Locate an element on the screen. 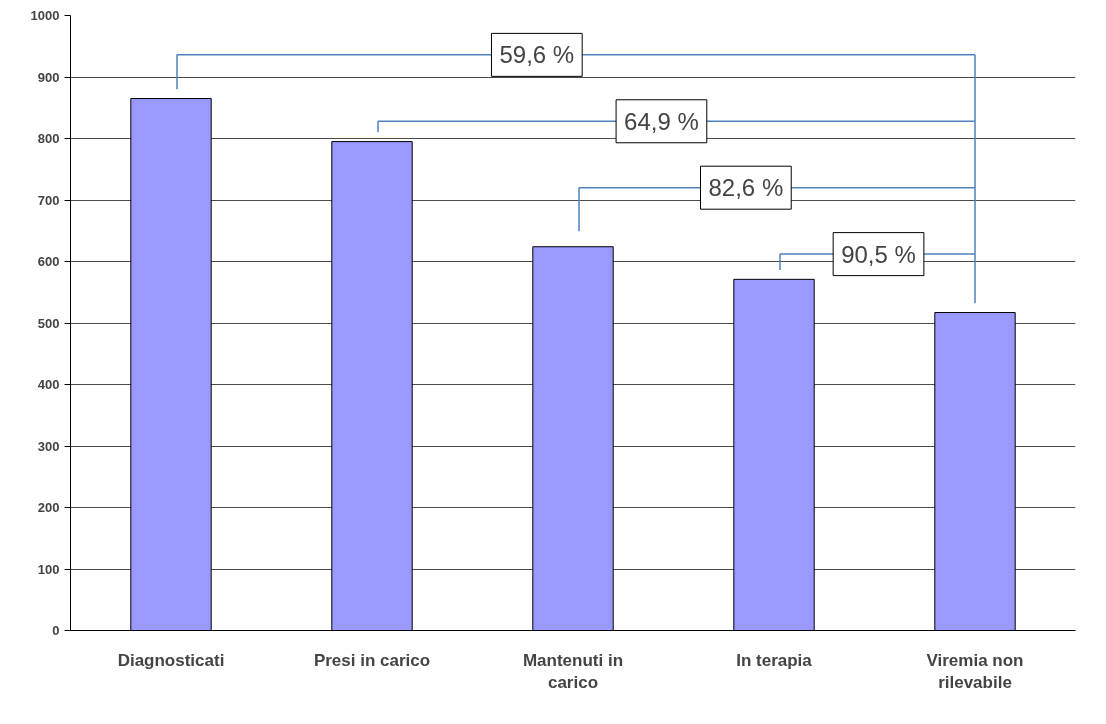 Image resolution: width=1106 pixels, height=724 pixels. y-tick-label: 1000 is located at coordinates (45, 15).